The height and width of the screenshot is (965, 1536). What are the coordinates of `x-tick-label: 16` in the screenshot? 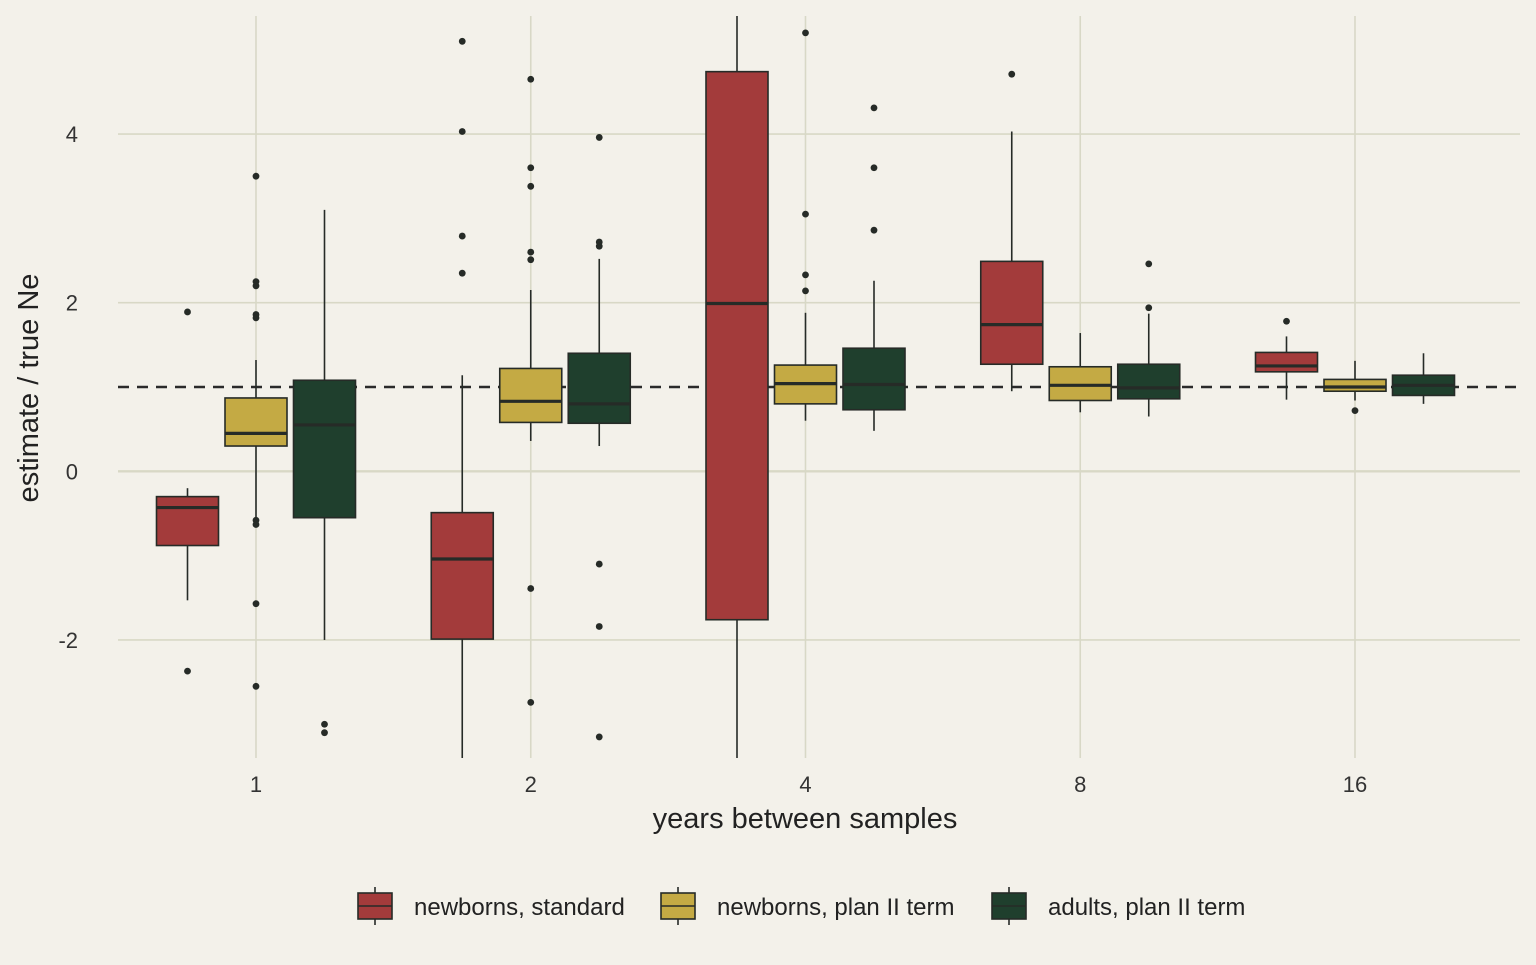 It's located at (1355, 784).